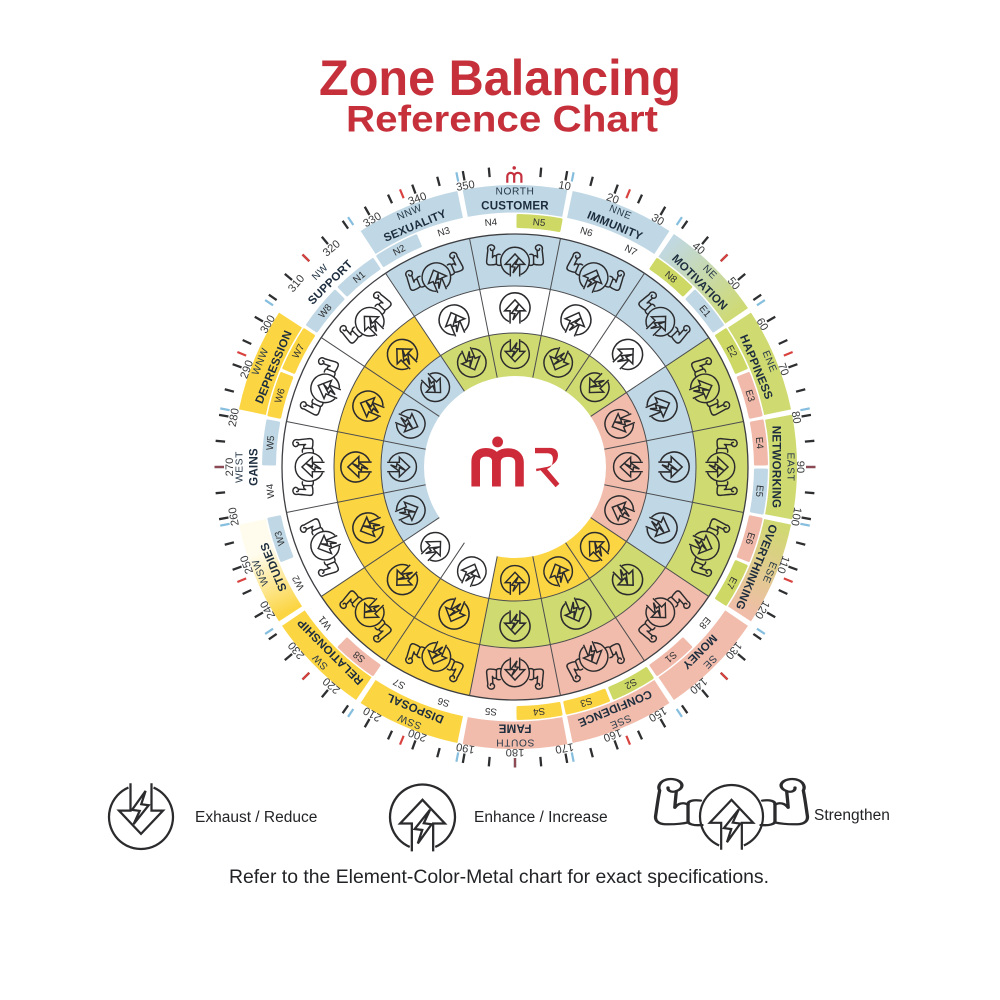 The width and height of the screenshot is (1000, 1000). I want to click on svg-text: E3, so click(750, 395).